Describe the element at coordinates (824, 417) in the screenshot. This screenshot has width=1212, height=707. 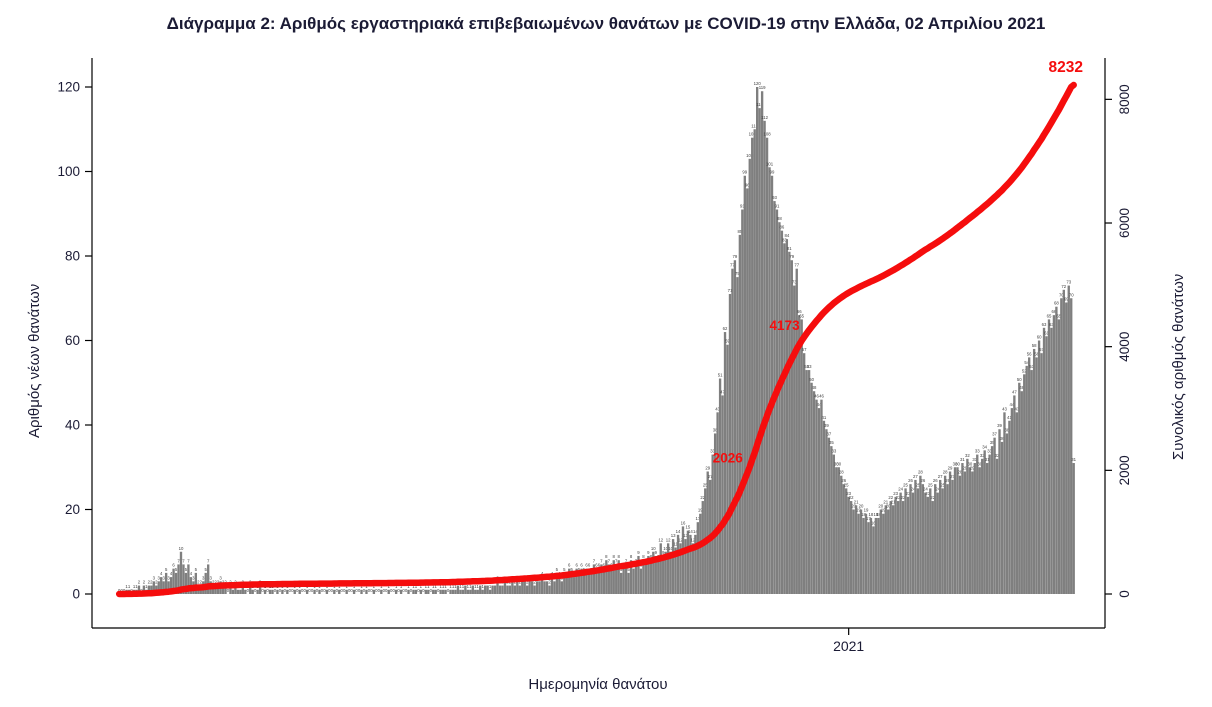
I see `bar-value-label: 41` at that location.